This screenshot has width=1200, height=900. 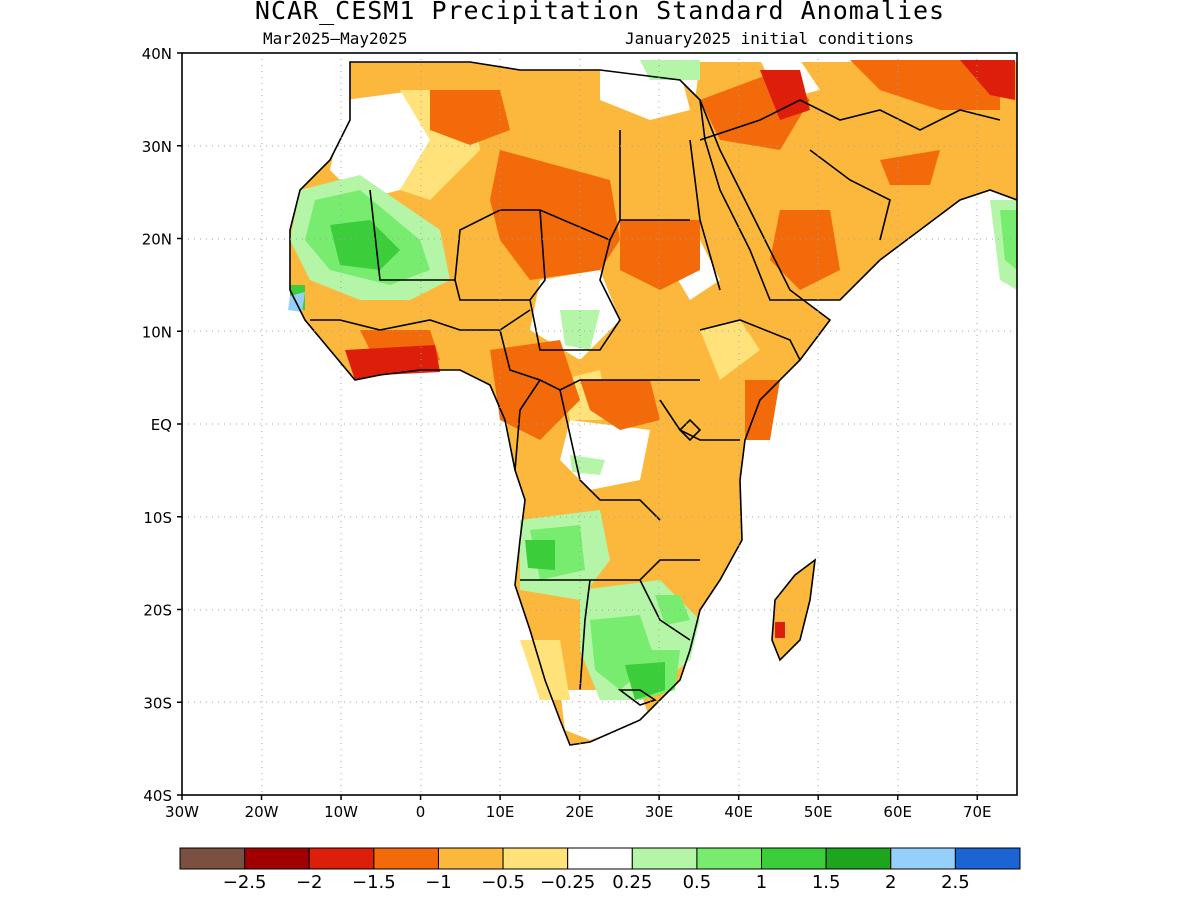 What do you see at coordinates (955, 882) in the screenshot?
I see `colorbar-label: 2.5` at bounding box center [955, 882].